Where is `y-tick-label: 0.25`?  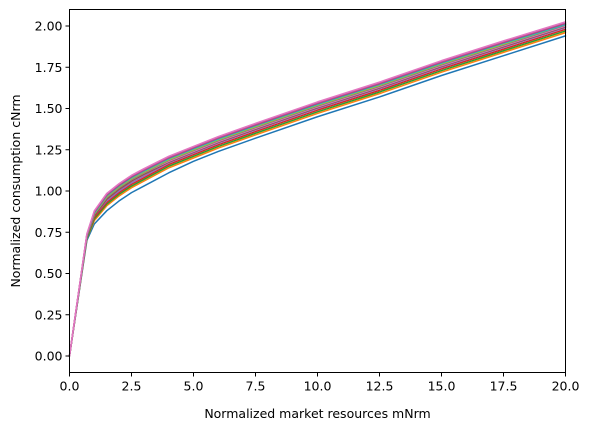
y-tick-label: 0.25 is located at coordinates (49, 314).